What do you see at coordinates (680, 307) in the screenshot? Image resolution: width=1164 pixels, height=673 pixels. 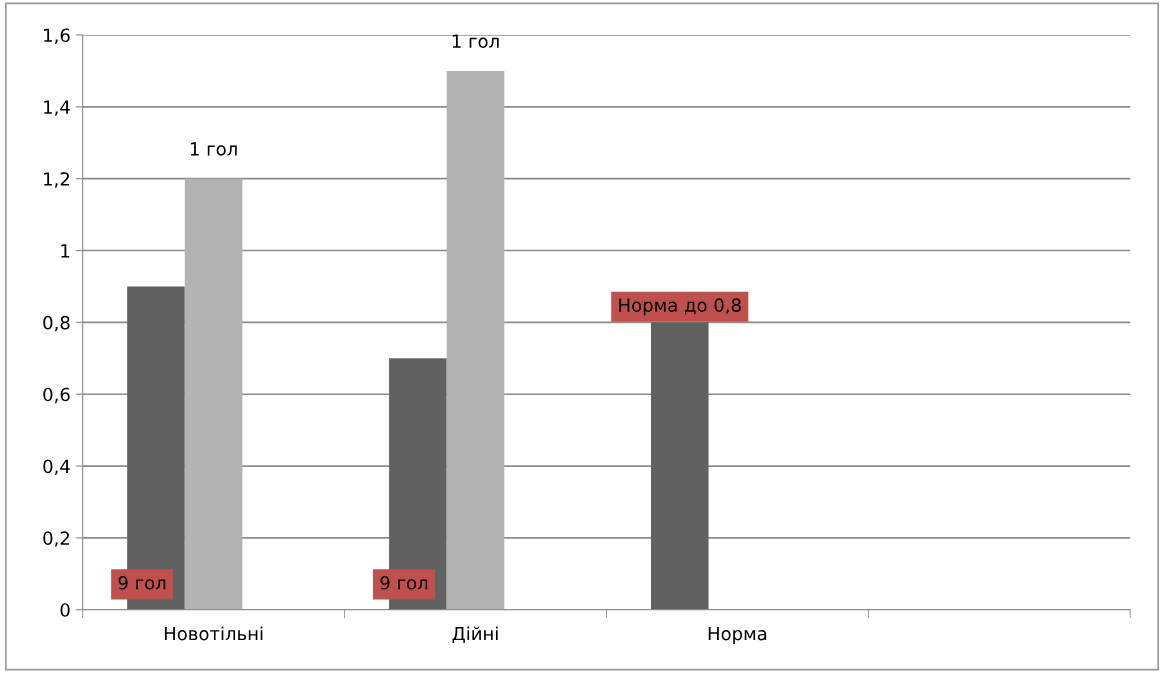 I see `annotation: Норма до 0,8` at bounding box center [680, 307].